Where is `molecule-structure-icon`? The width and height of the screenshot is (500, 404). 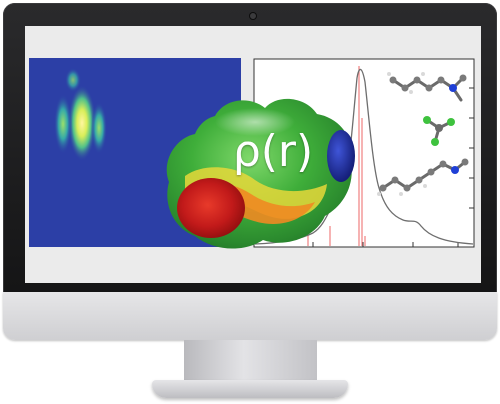 molecule-structure-icon is located at coordinates (423, 134).